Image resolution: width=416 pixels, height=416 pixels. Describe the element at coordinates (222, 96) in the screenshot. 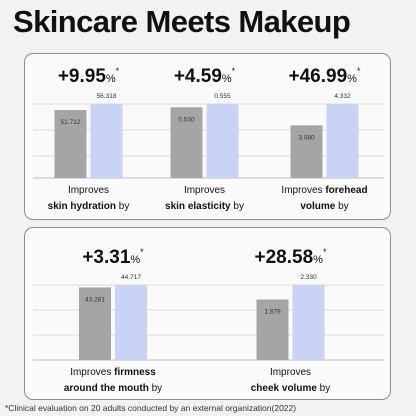

I see `data-label: 0.555` at that location.